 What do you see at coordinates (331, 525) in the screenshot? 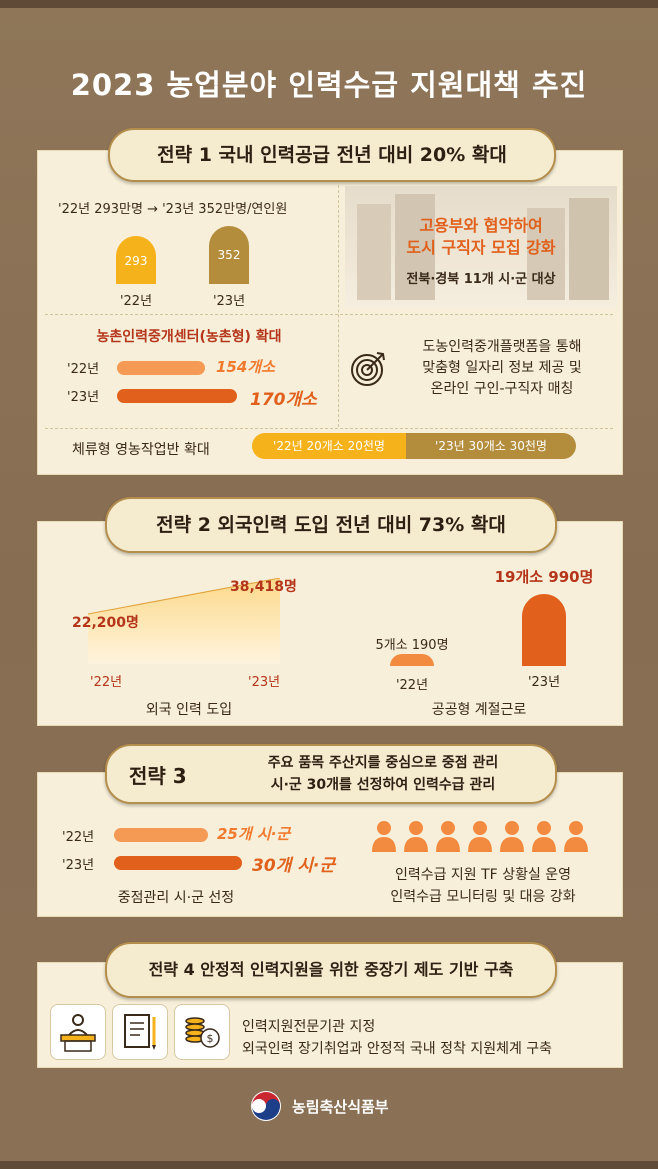
I see `strategy2-heading: 전략 2 외국인력 도입 전년 대비 73% 확대` at bounding box center [331, 525].